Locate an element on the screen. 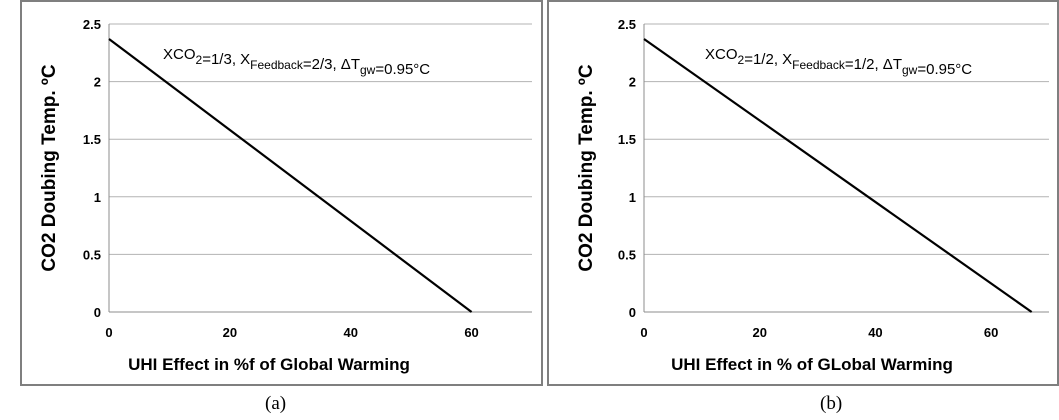  x-axis-label: UHI Effect in %f of Global Warming is located at coordinates (269, 364).